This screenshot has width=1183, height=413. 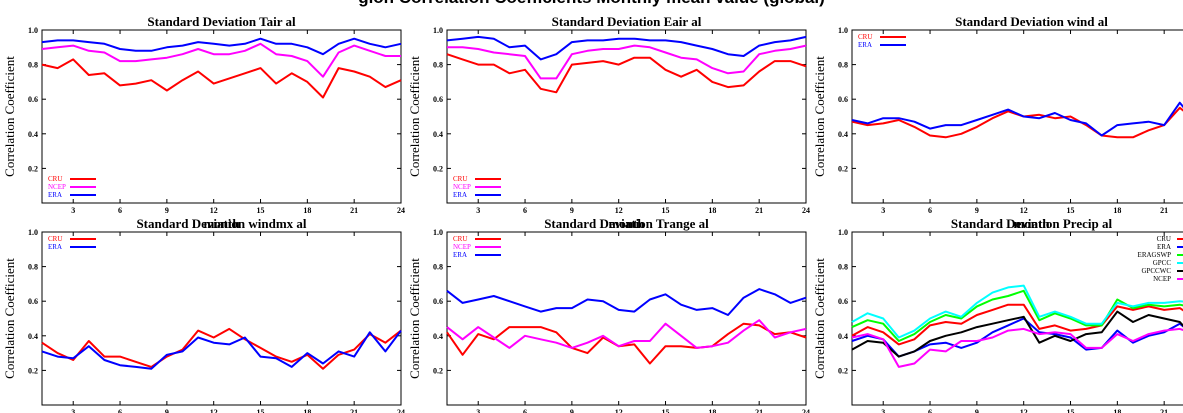 I want to click on legend-label: GPCCWC, so click(x=1156, y=271).